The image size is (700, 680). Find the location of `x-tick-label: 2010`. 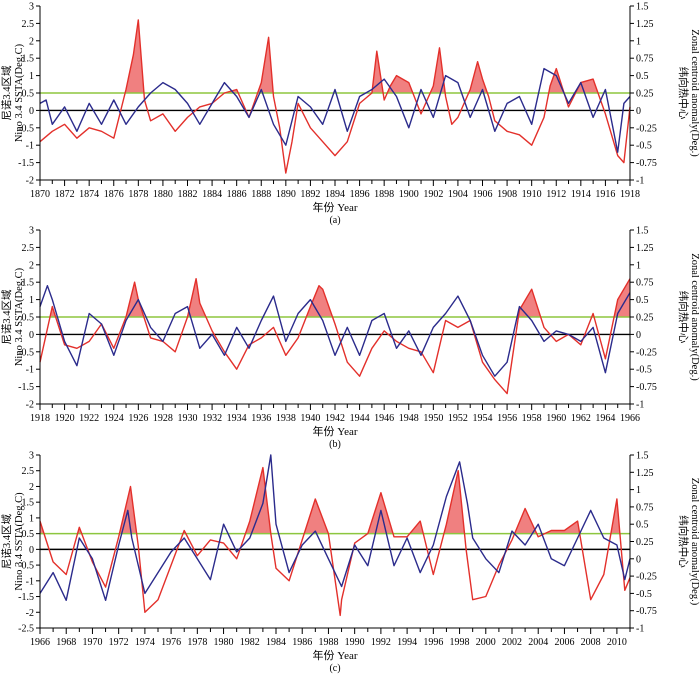

x-tick-label: 2010 is located at coordinates (617, 642).